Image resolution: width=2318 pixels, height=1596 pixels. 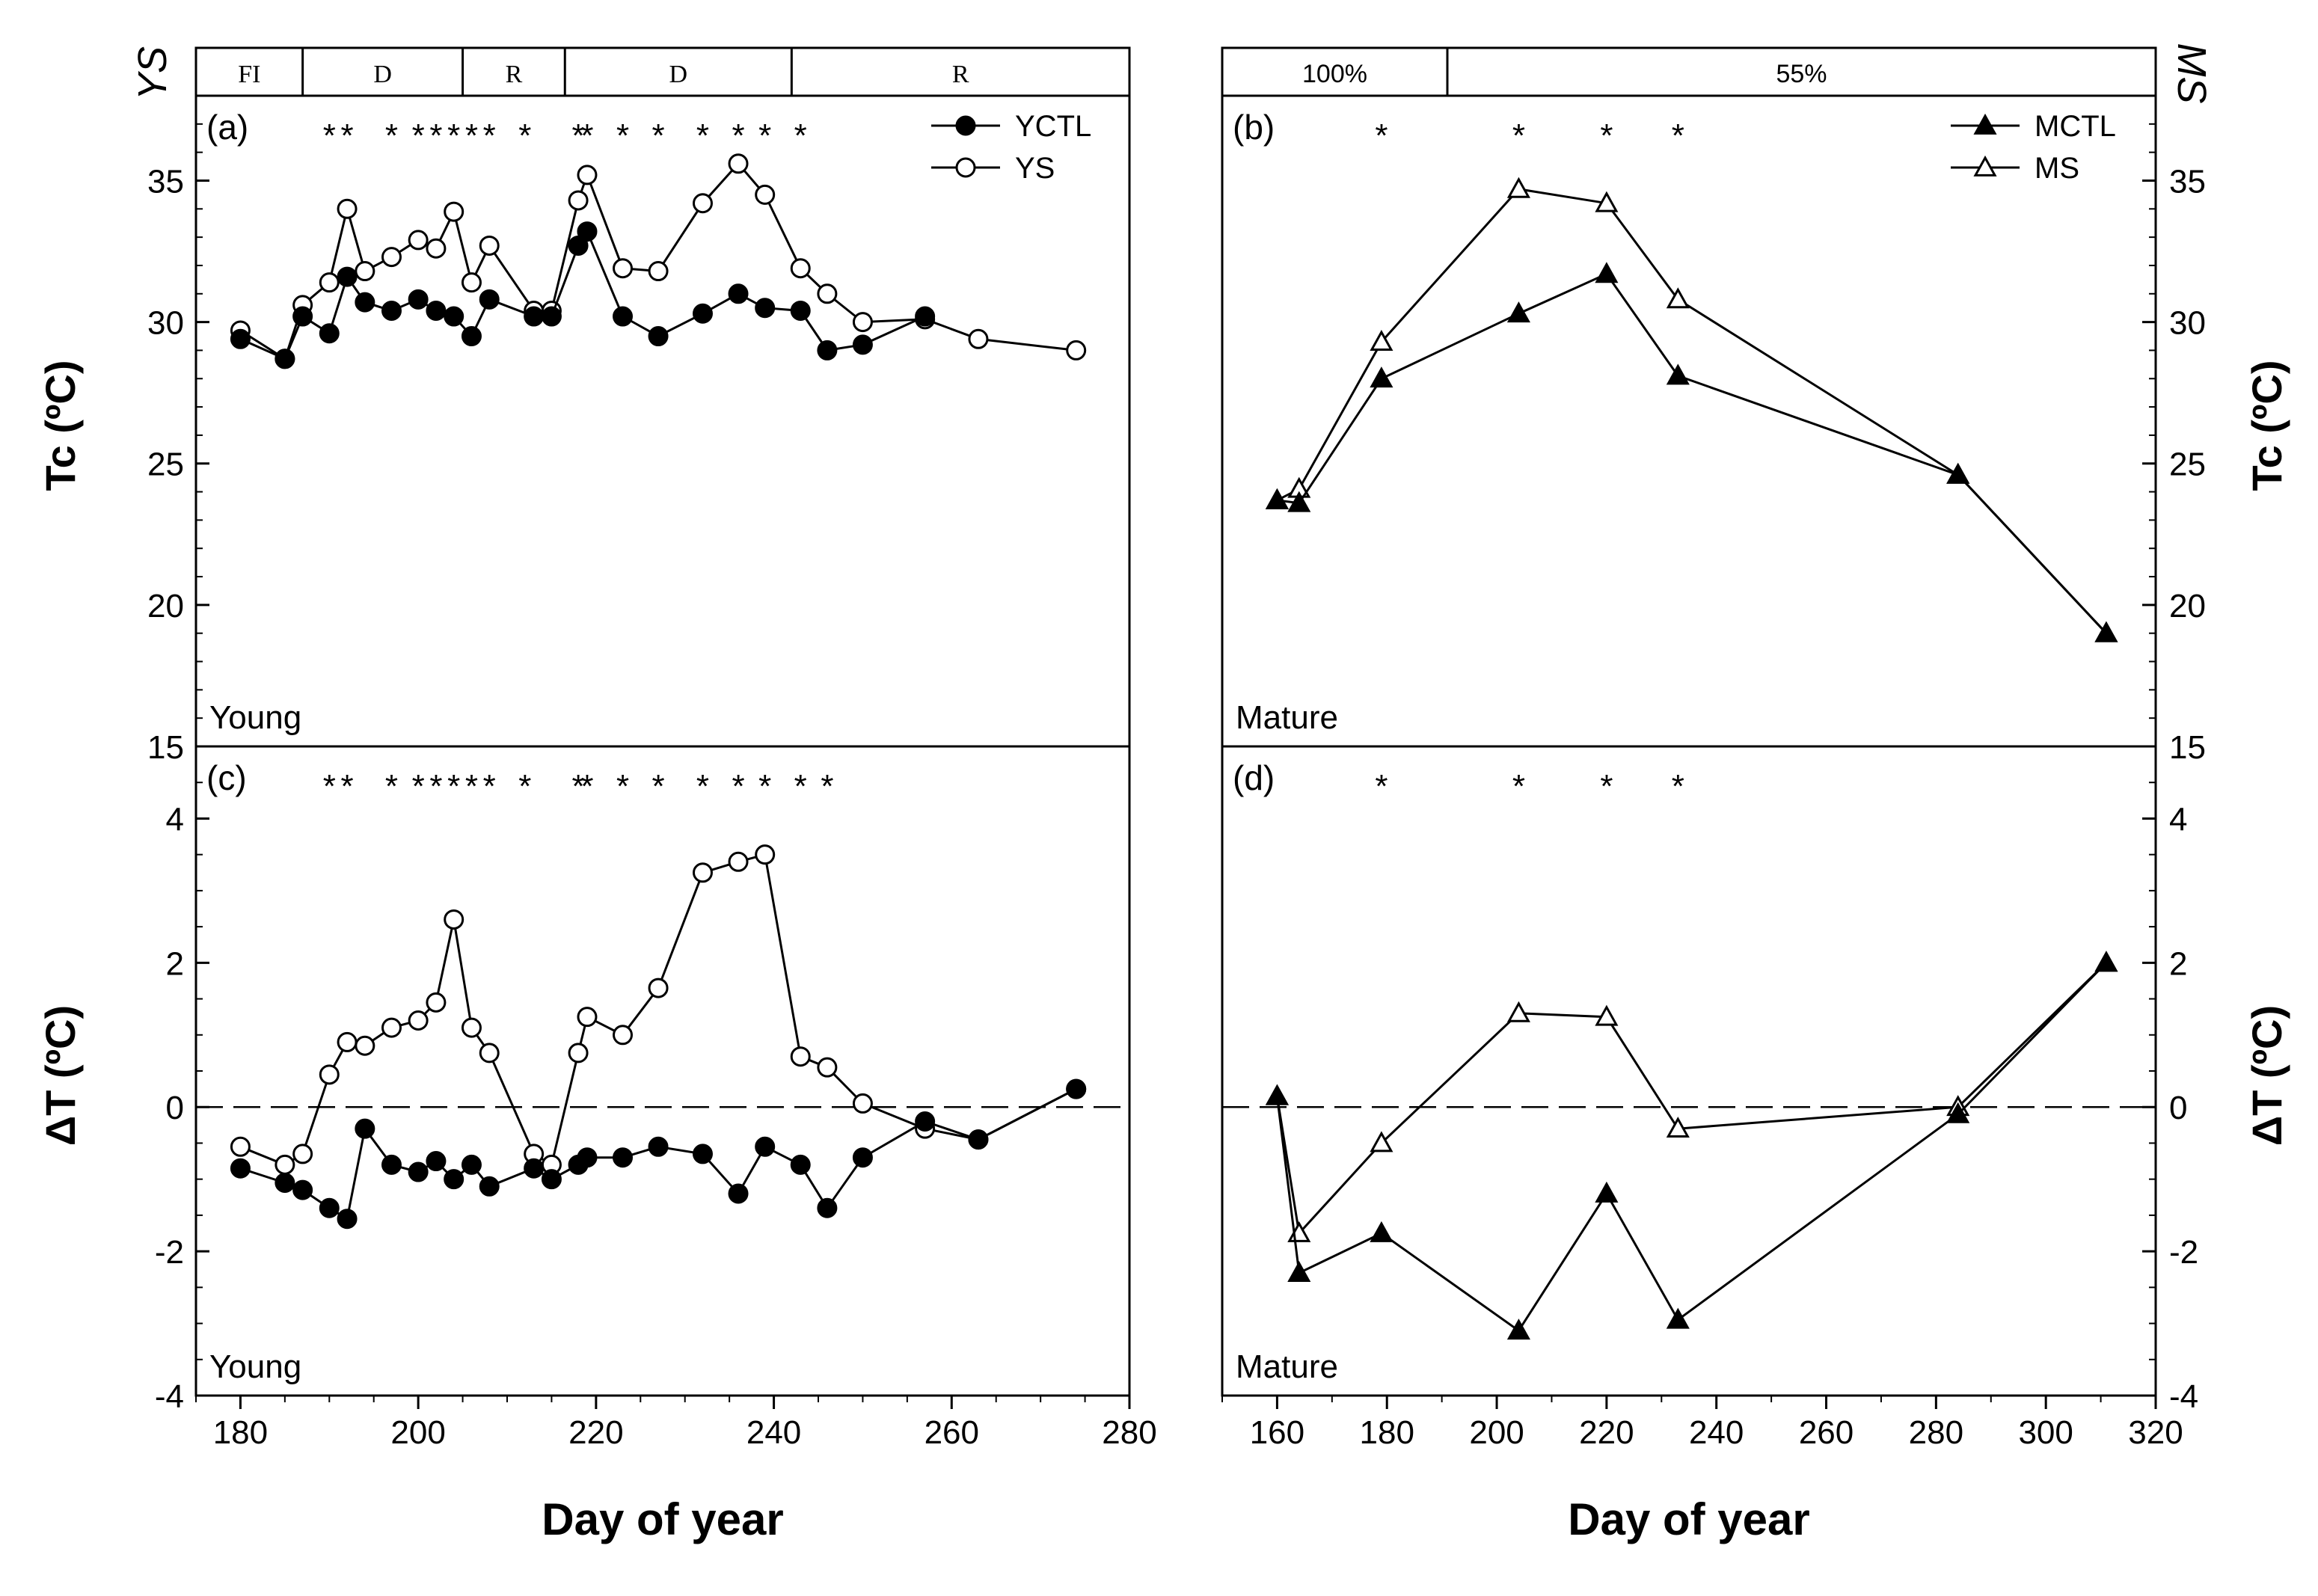 I want to click on right-stripe-label: 55%, so click(x=1801, y=74).